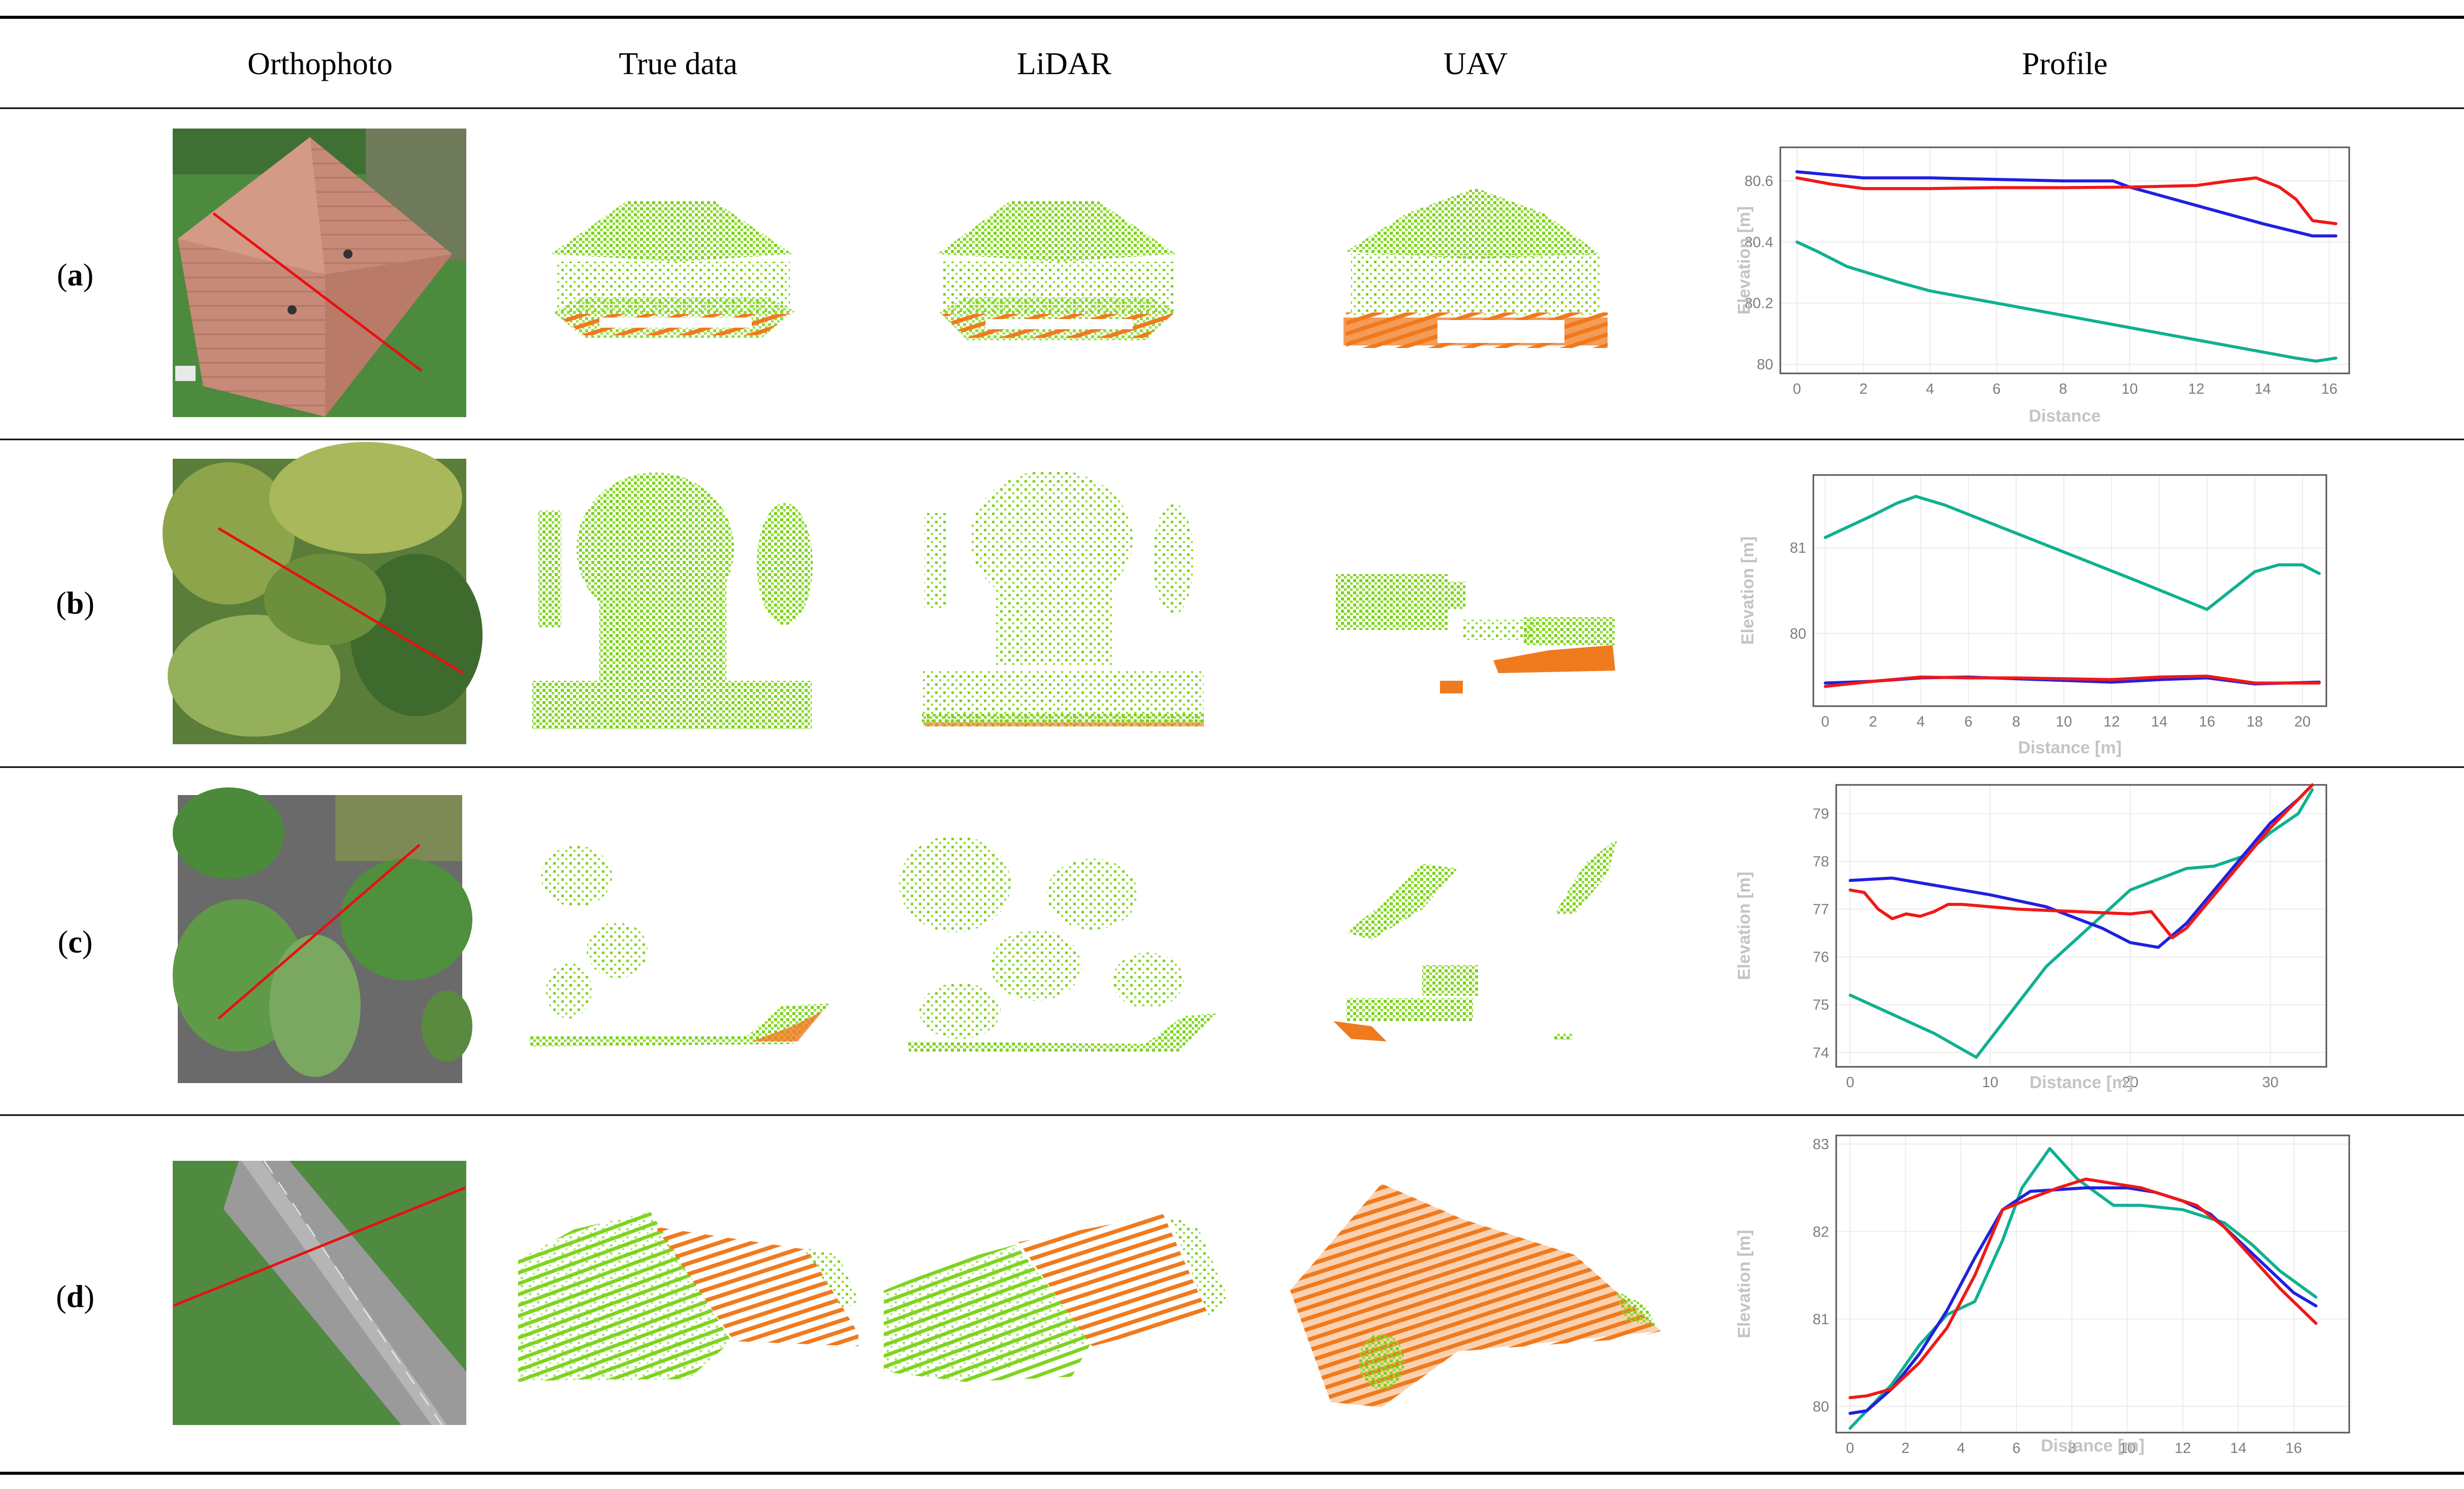 The image size is (2464, 1489). I want to click on point-cloud-uav-b, so click(1475, 633).